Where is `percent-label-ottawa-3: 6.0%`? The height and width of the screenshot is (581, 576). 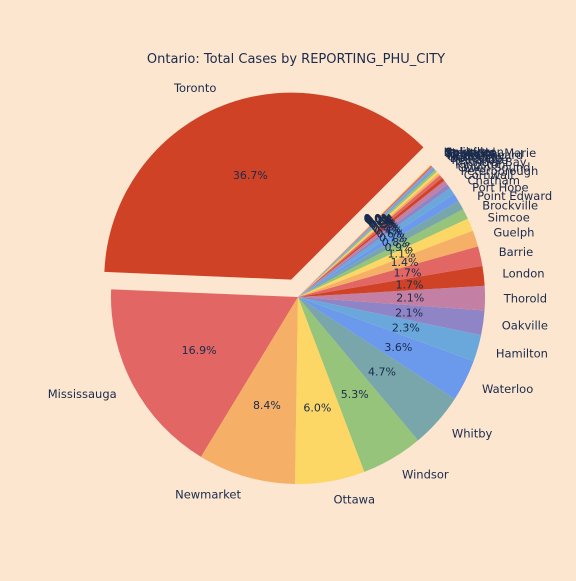
percent-label-ottawa-3: 6.0% is located at coordinates (317, 408).